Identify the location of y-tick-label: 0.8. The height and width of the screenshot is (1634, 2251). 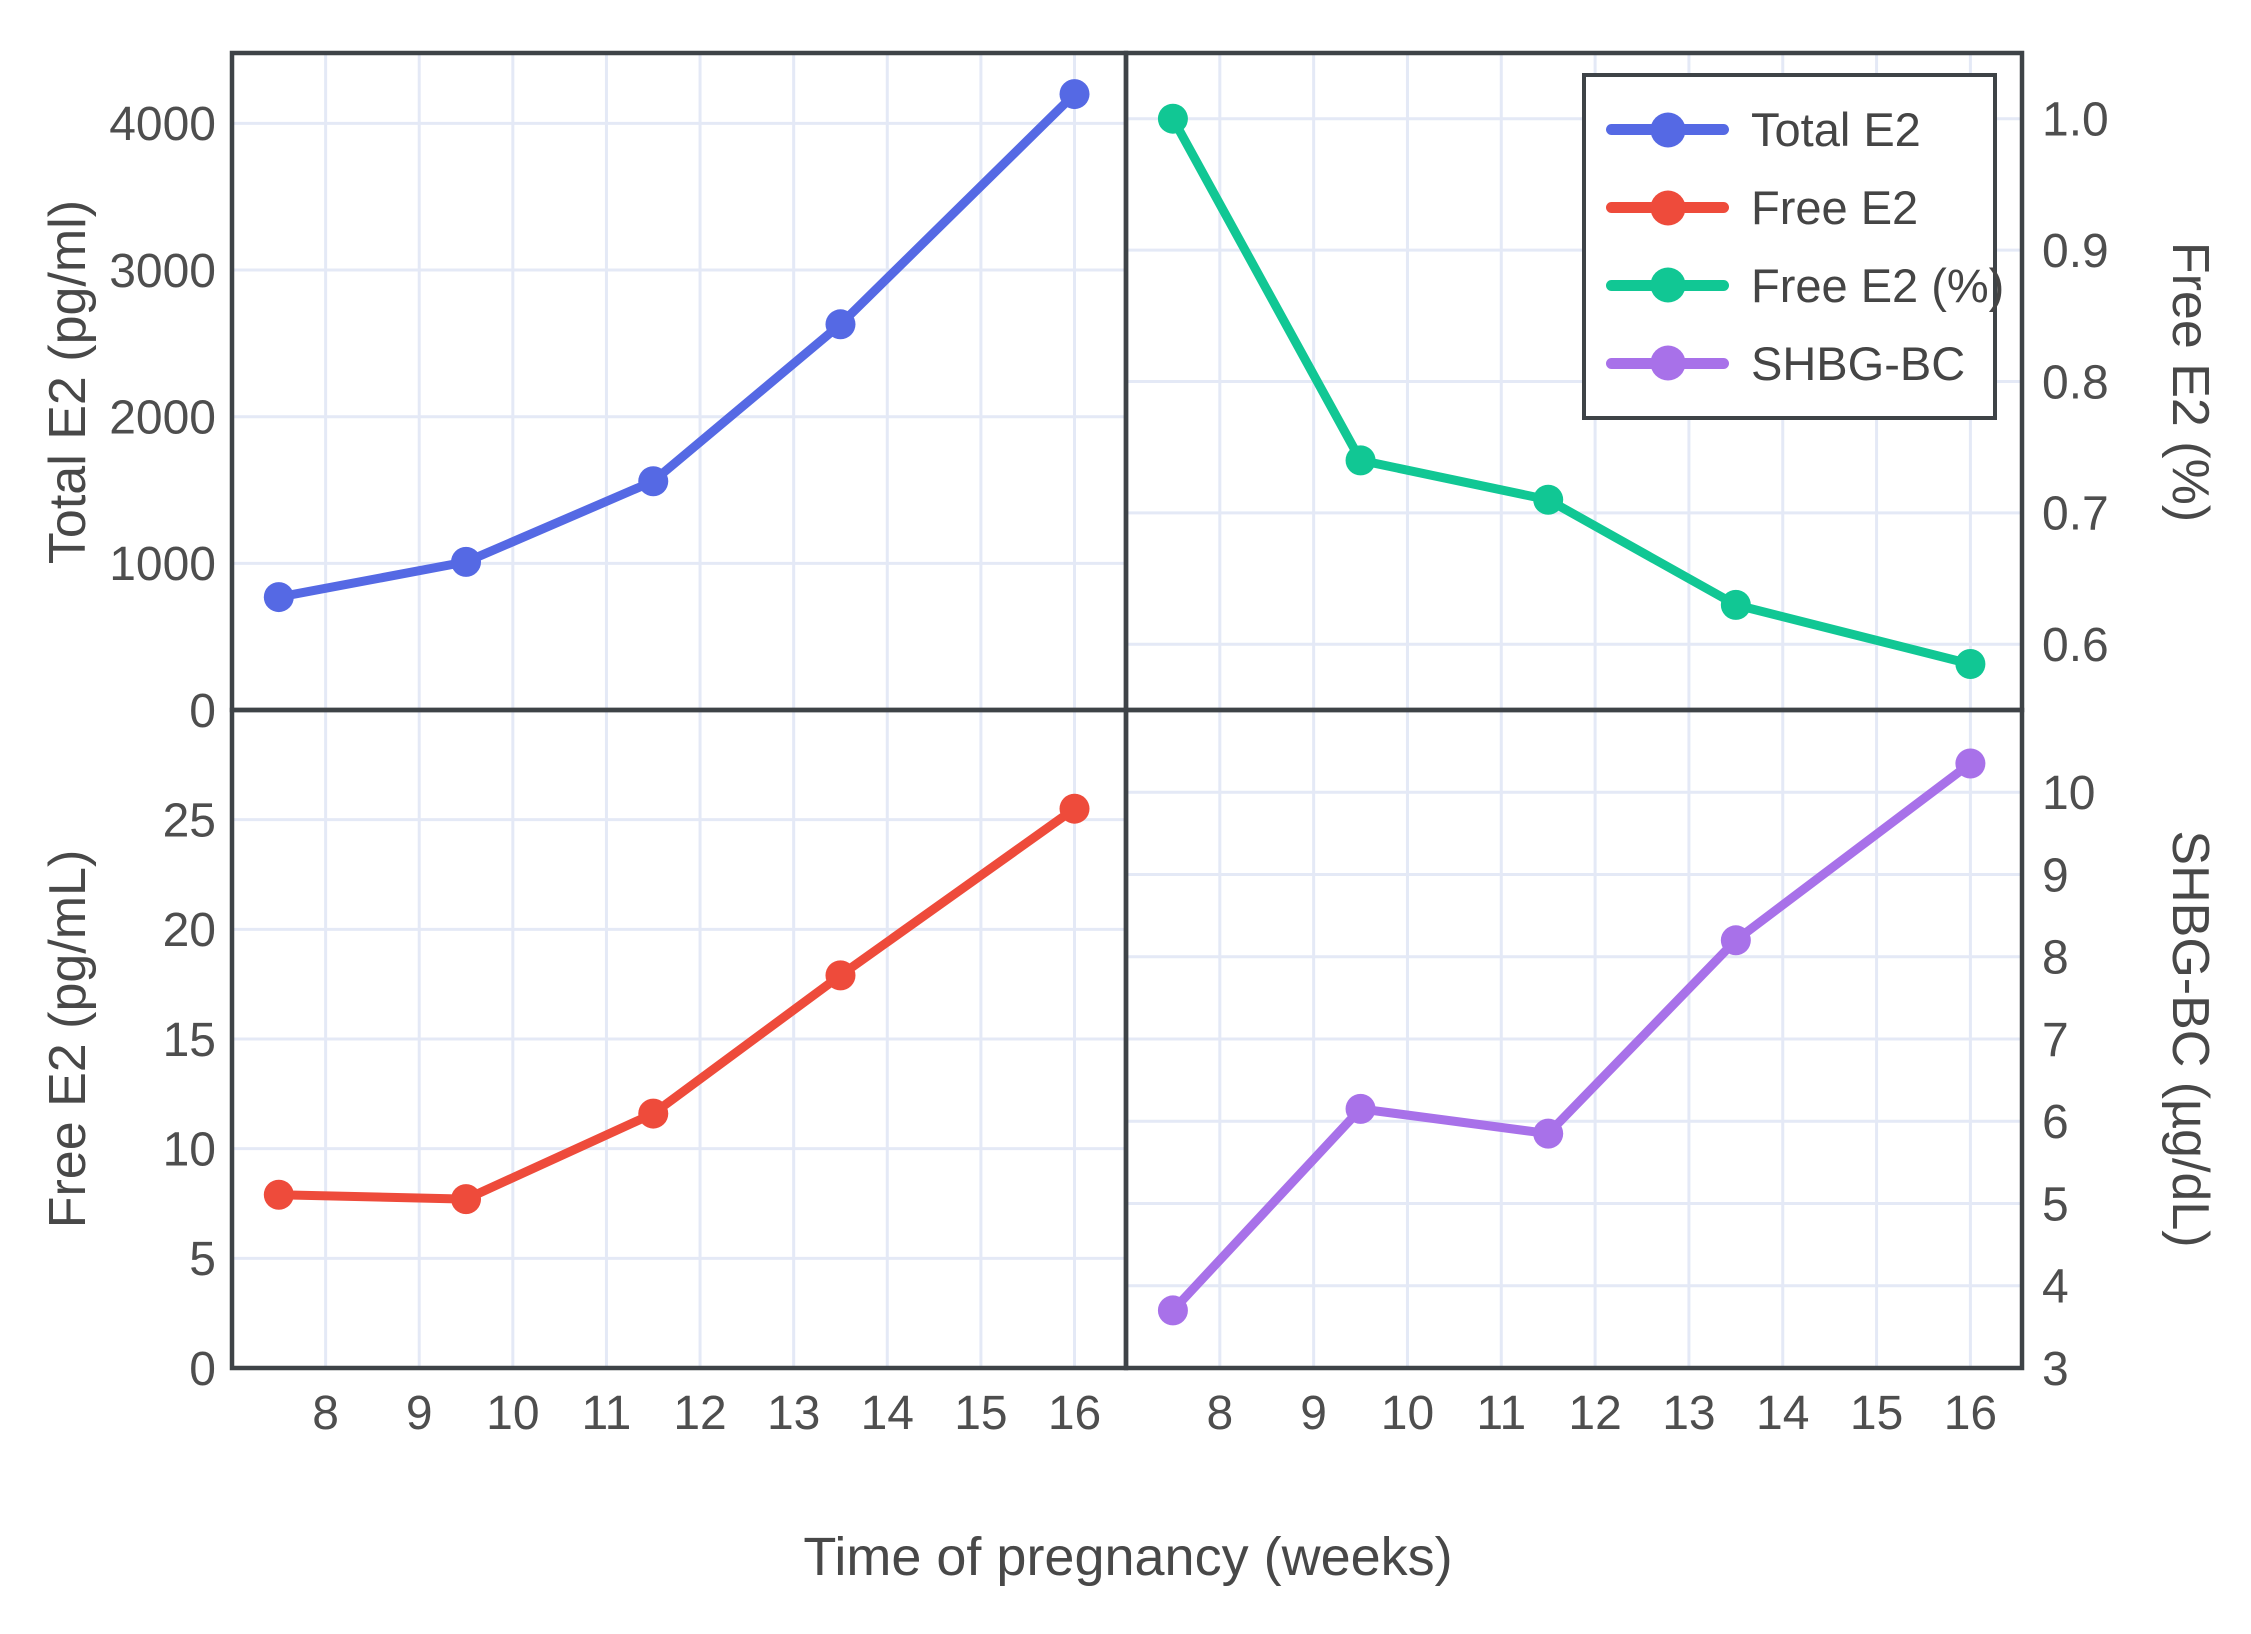
(2075, 382).